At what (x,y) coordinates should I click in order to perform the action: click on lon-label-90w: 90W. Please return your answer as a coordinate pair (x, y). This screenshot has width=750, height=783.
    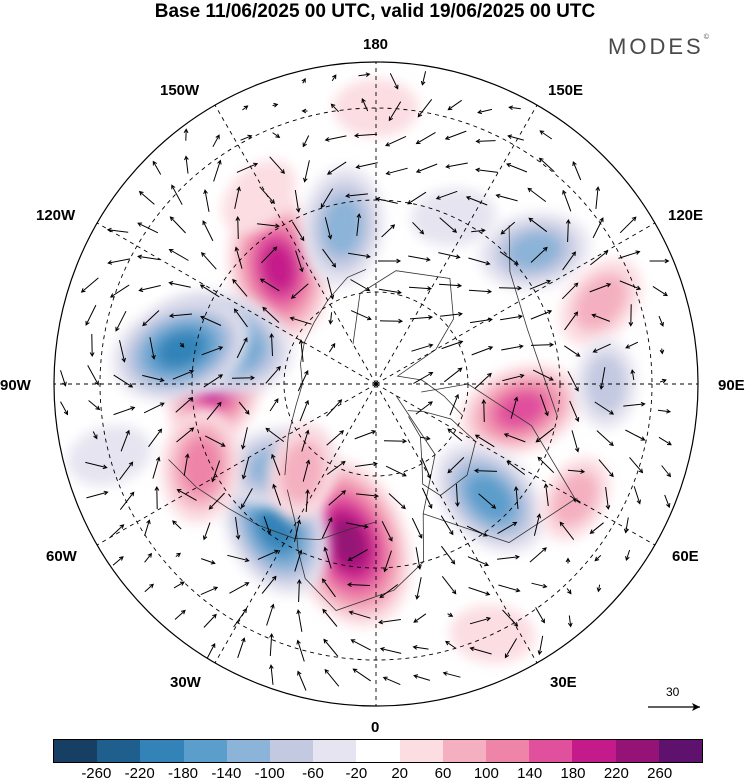
    Looking at the image, I should click on (15, 385).